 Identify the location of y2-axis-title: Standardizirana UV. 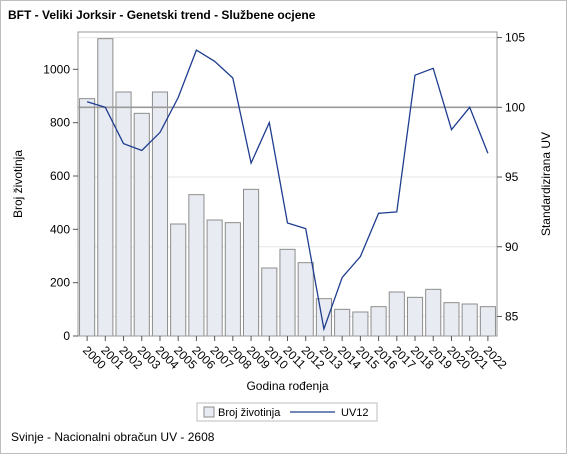
(546, 184).